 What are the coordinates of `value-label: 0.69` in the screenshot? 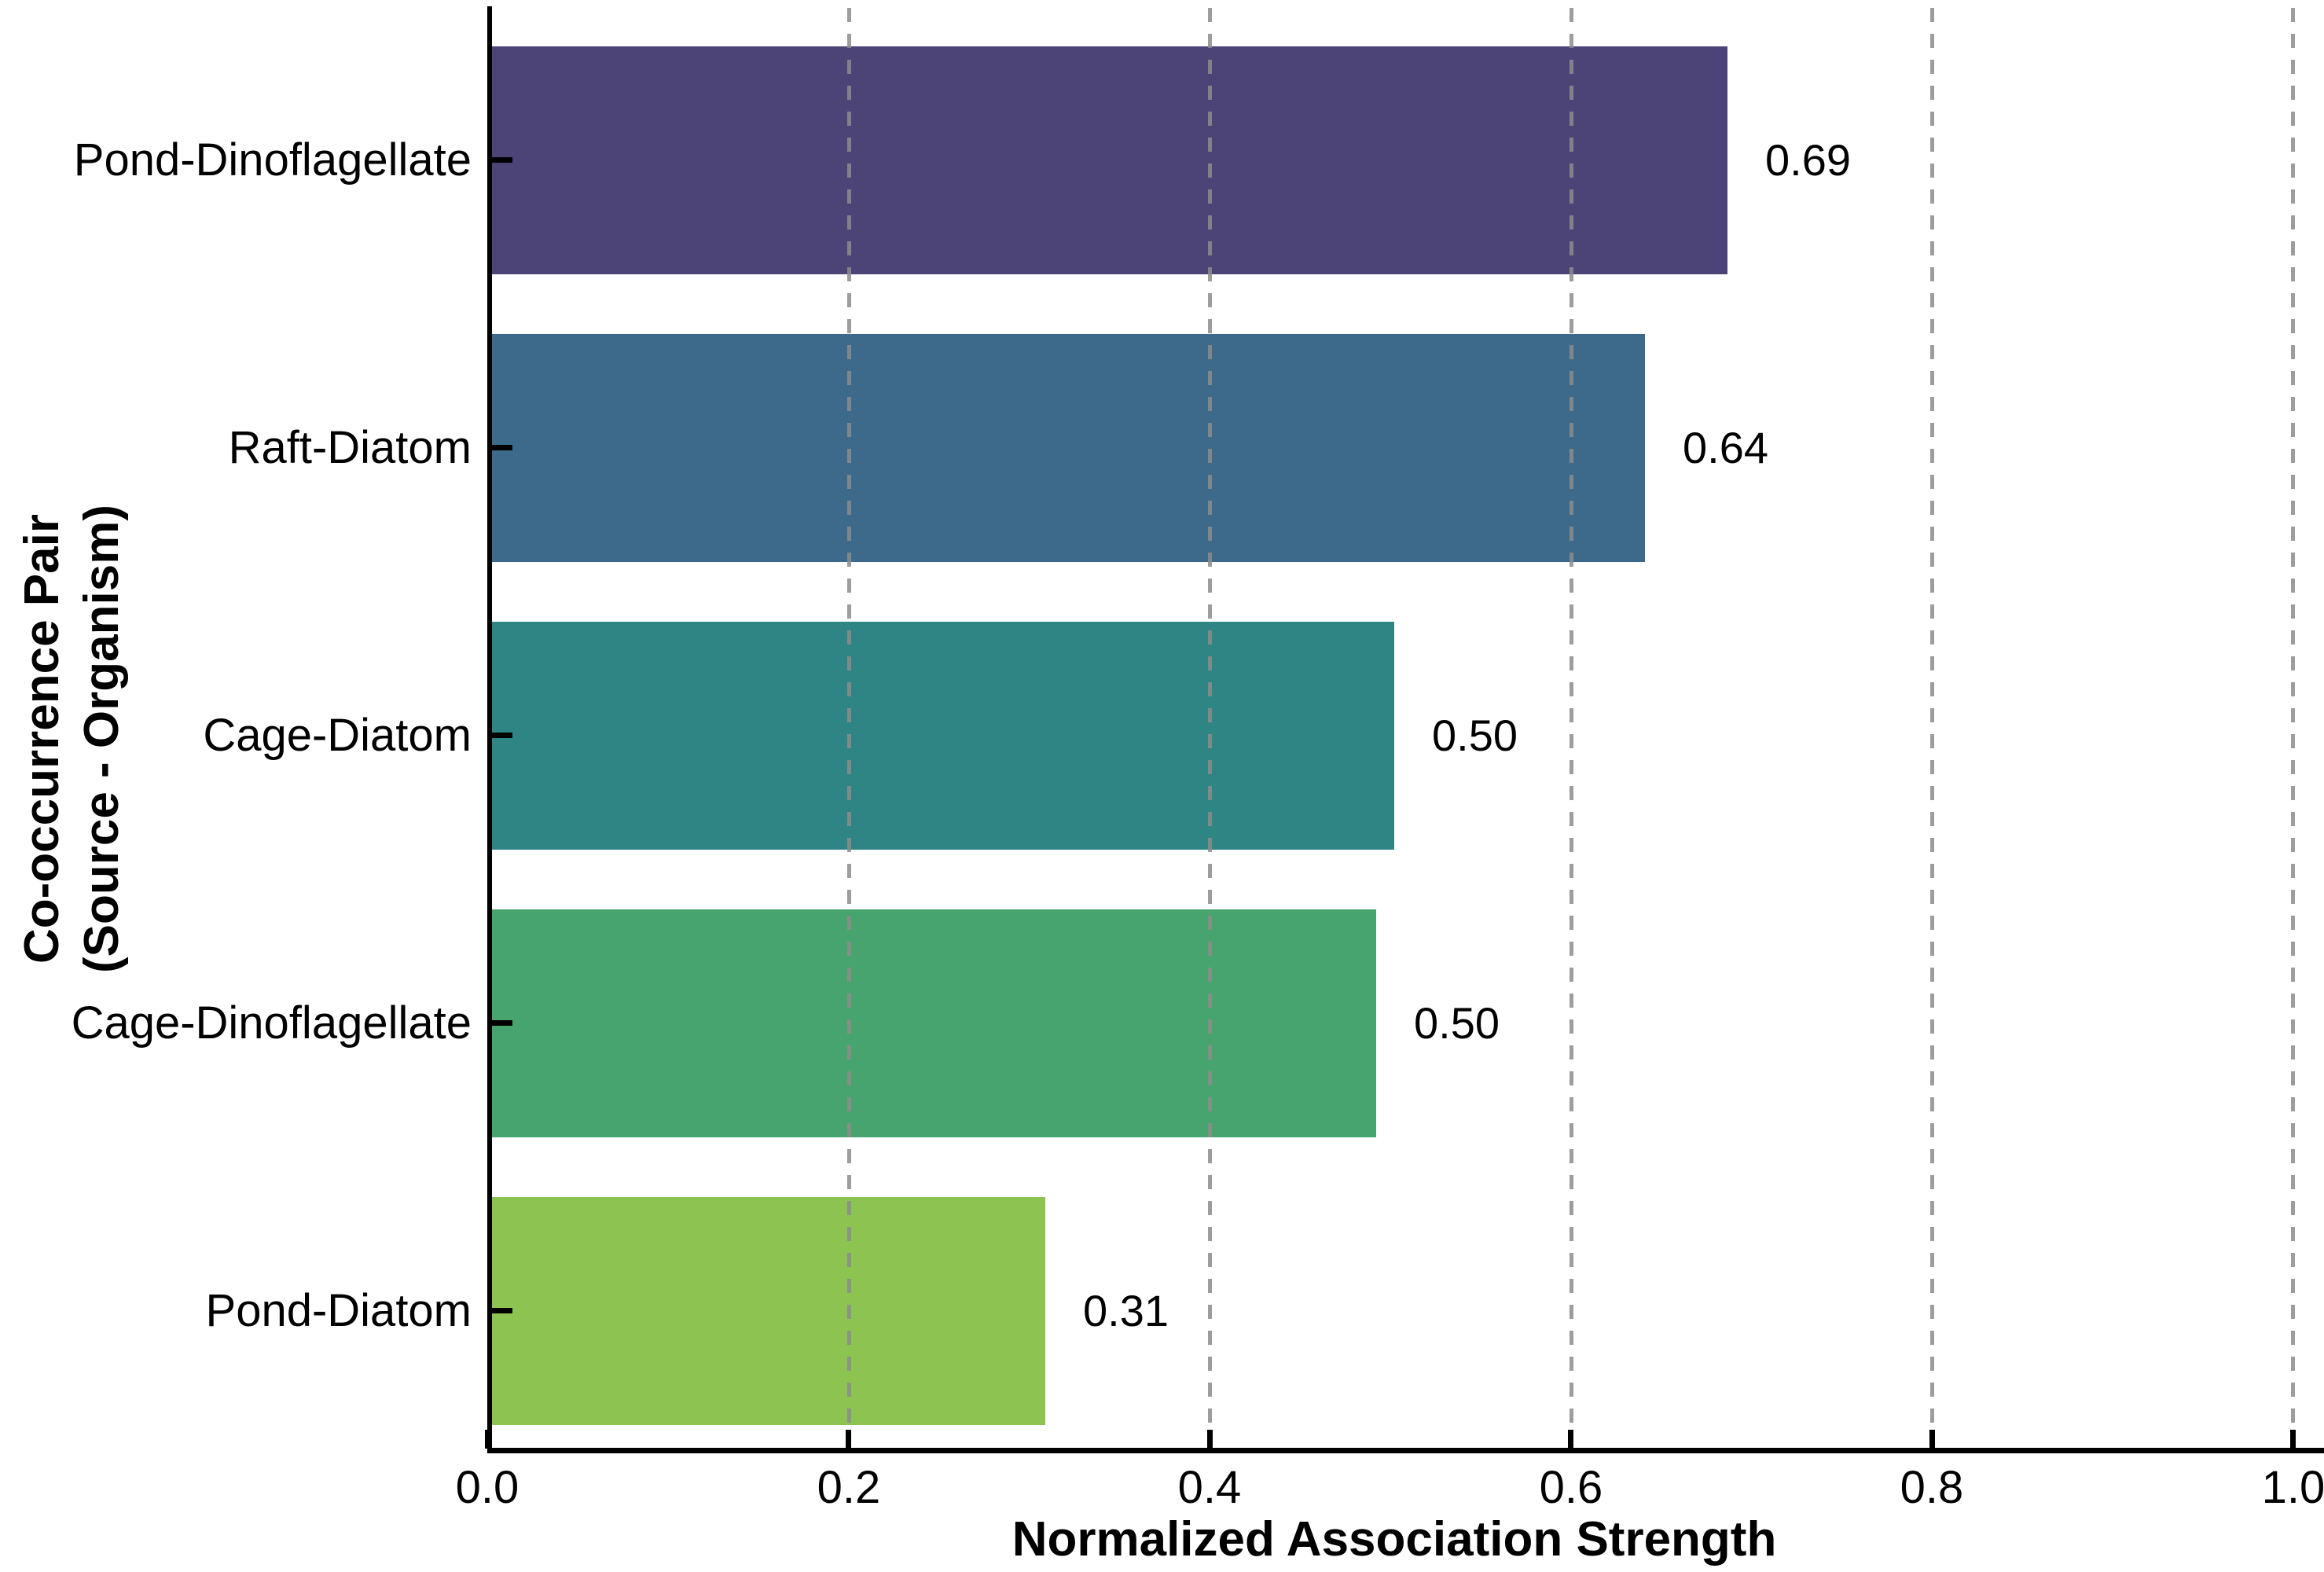 It's located at (1808, 160).